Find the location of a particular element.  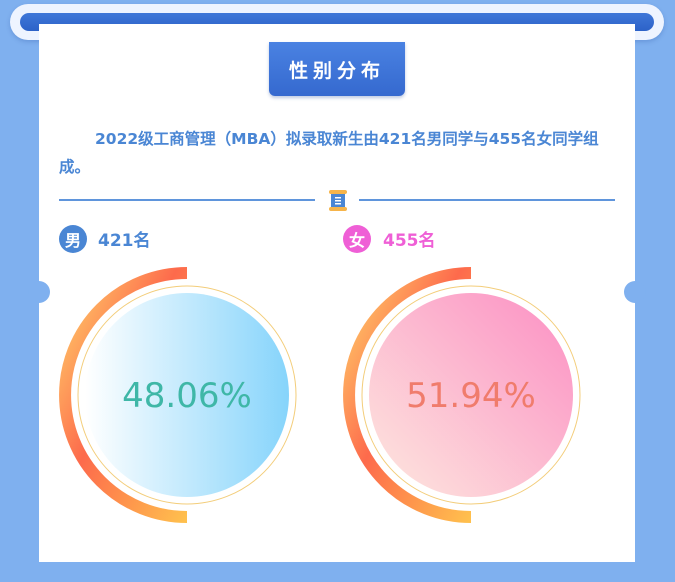

male-badge-icon: 男 is located at coordinates (73, 239).